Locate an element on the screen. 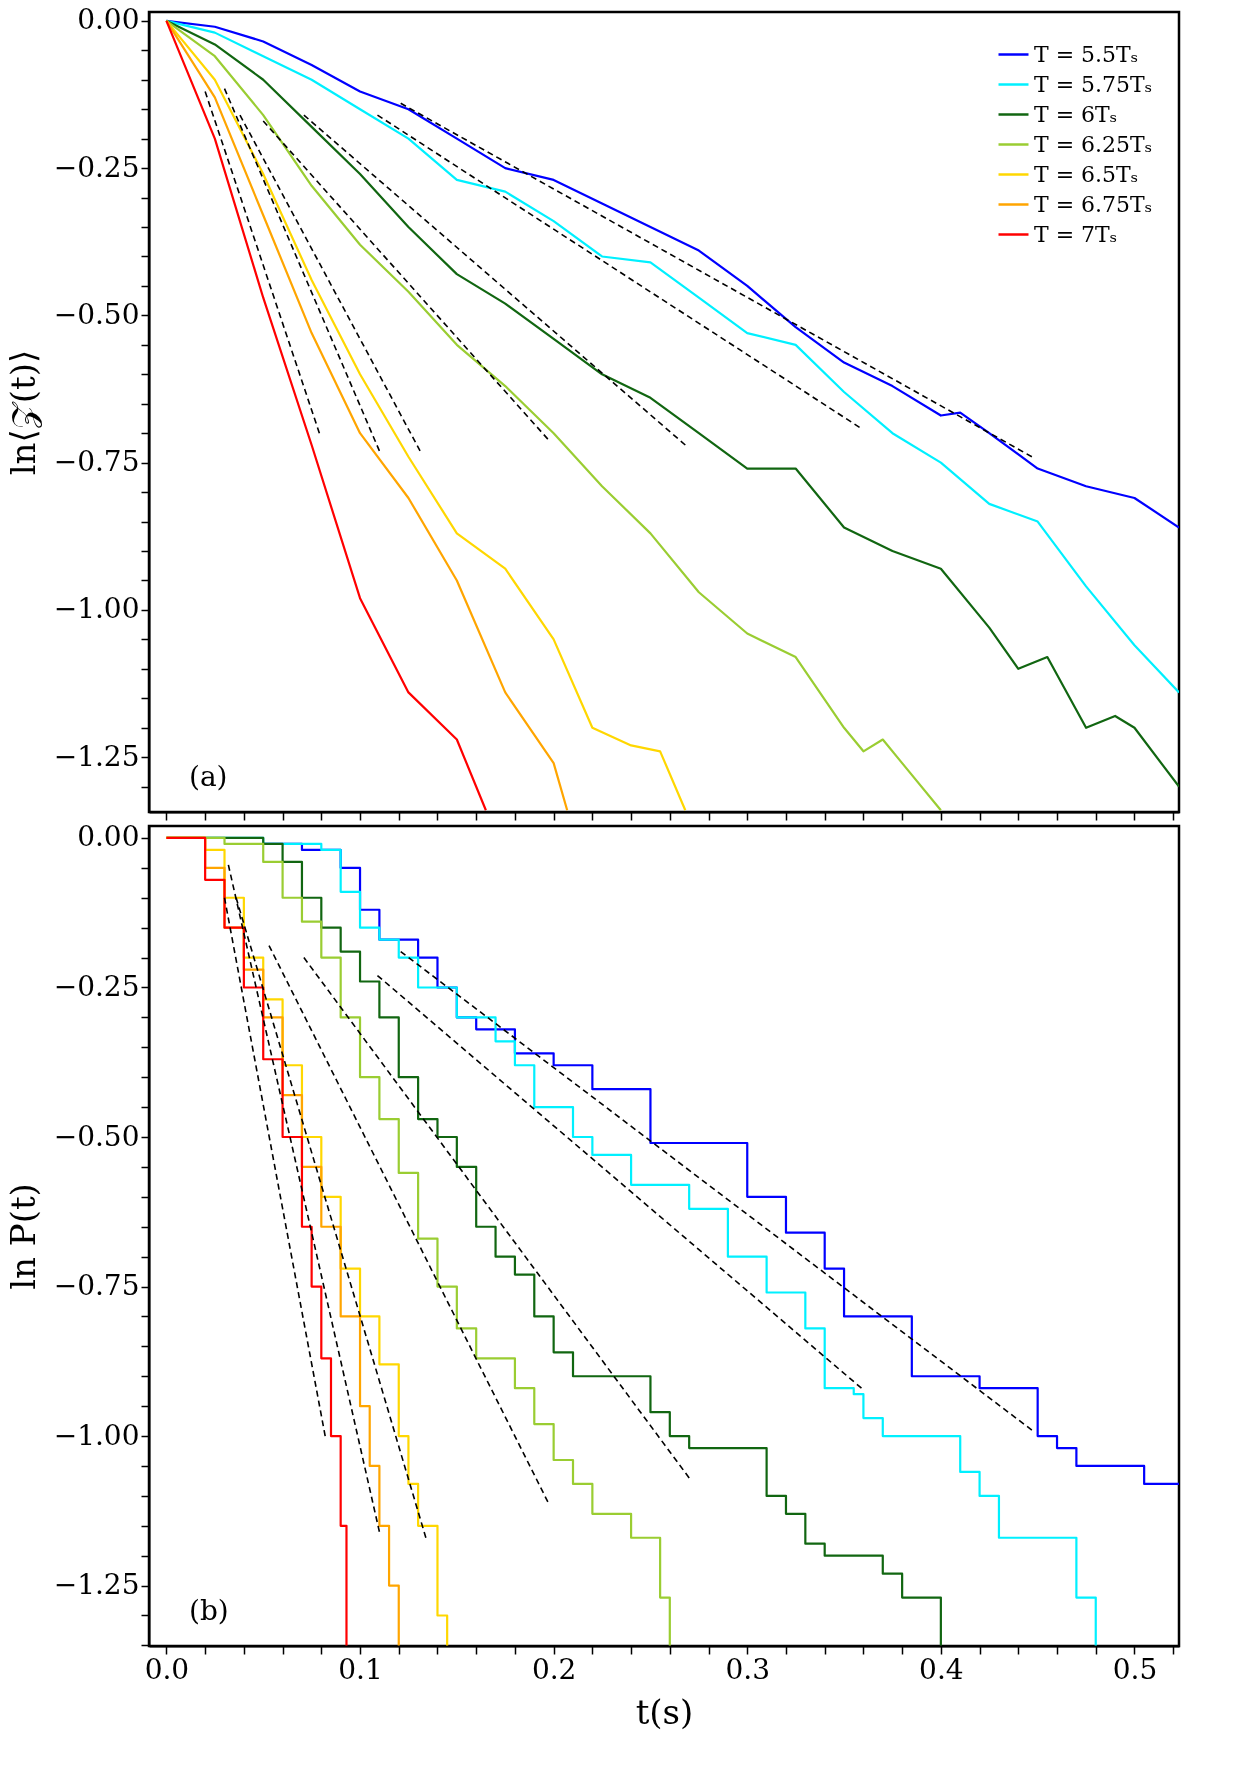 This screenshot has height=1784, width=1244. legend-label: T = 5.5Tₛ is located at coordinates (1086, 54).